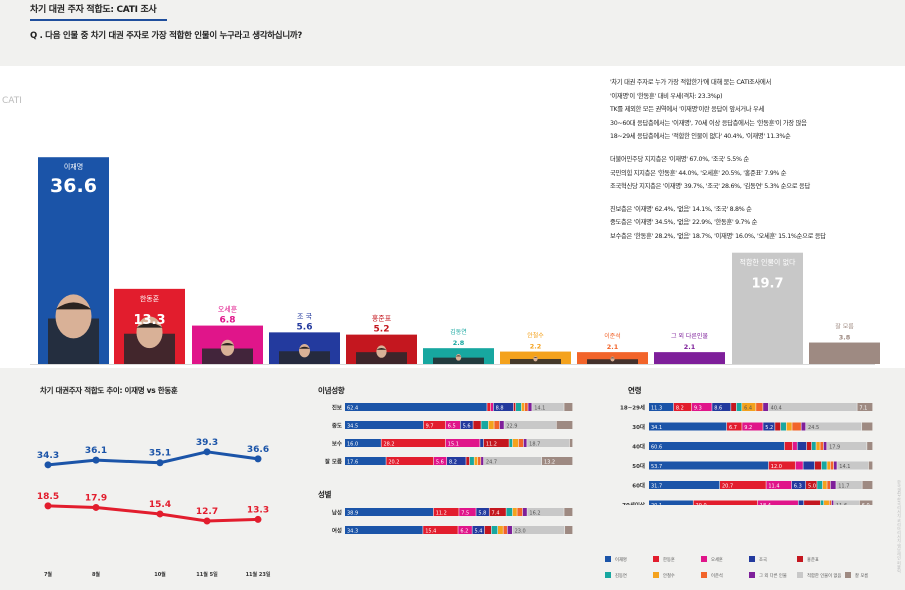 The width and height of the screenshot is (905, 590). What do you see at coordinates (638, 486) in the screenshot?
I see `row-label: 60대` at bounding box center [638, 486].